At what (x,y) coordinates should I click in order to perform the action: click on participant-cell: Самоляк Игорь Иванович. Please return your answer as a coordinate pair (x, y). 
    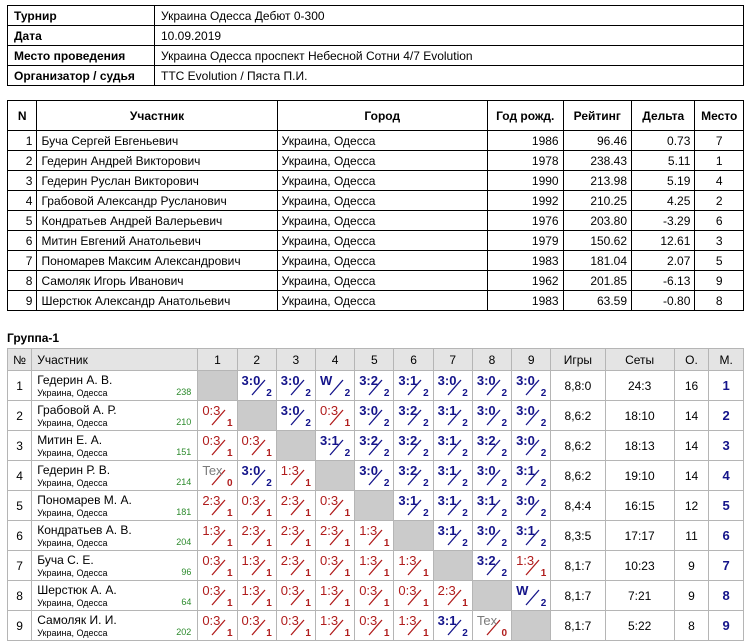
    Looking at the image, I should click on (157, 280).